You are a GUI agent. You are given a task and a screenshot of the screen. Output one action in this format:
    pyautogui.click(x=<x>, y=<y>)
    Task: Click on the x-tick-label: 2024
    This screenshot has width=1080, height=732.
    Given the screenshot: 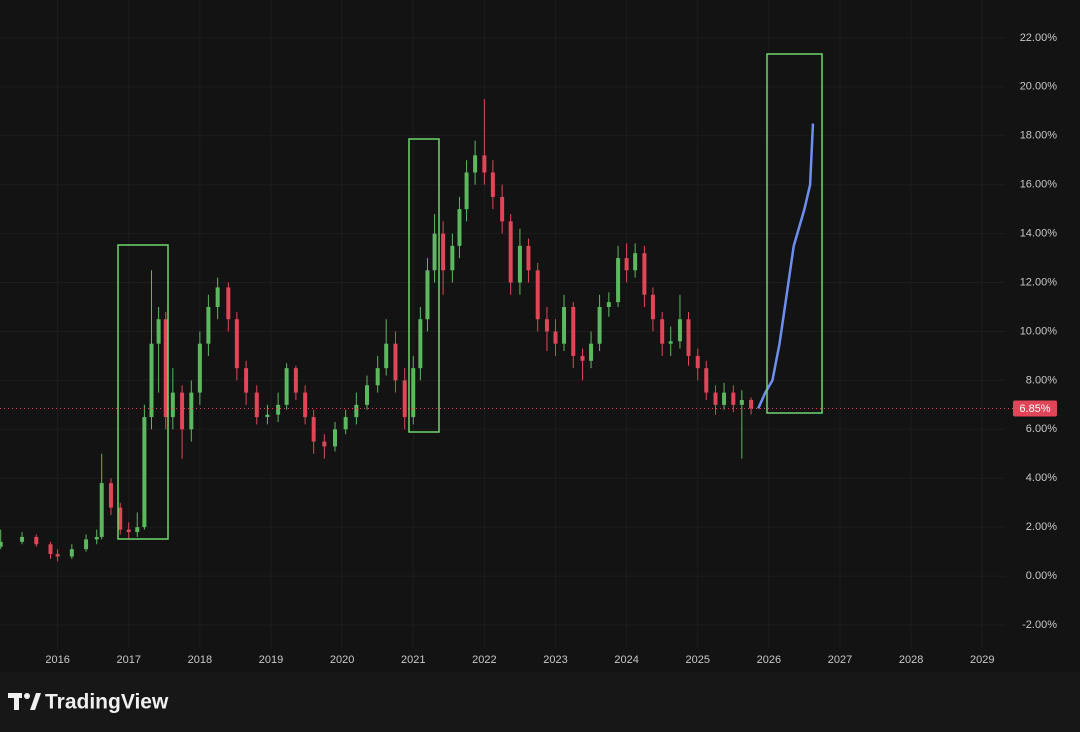 What is the action you would take?
    pyautogui.click(x=626, y=660)
    